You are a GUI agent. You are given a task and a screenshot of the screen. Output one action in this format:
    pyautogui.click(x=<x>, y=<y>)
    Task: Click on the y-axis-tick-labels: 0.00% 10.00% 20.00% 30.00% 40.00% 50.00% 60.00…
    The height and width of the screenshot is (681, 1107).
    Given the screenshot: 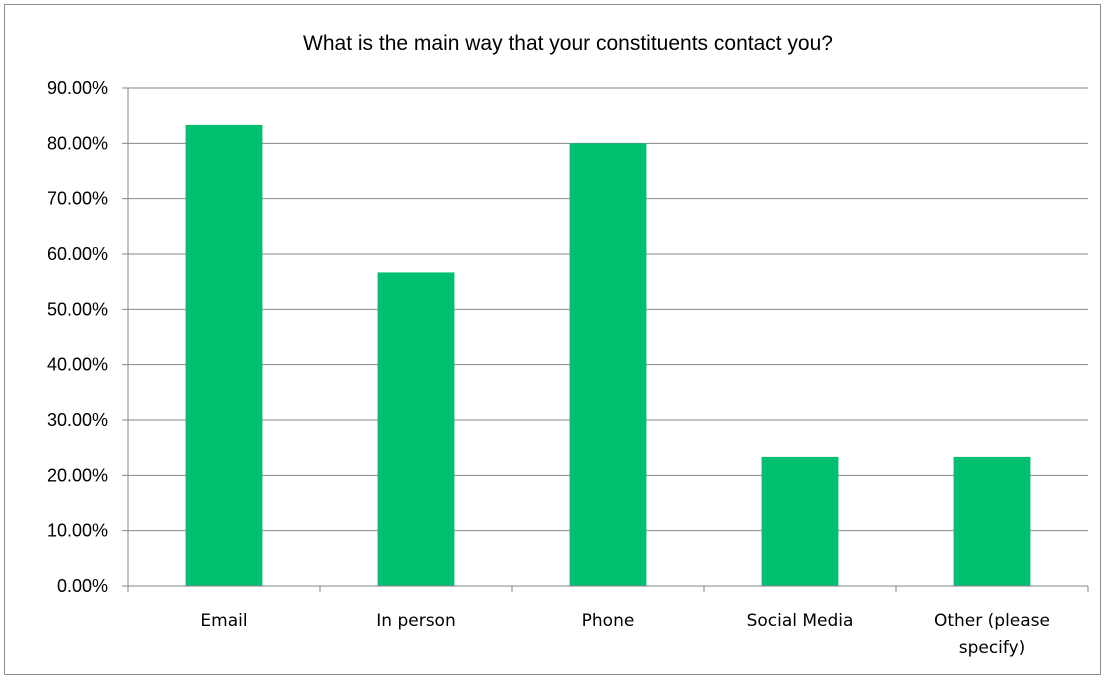 What is the action you would take?
    pyautogui.click(x=77, y=337)
    